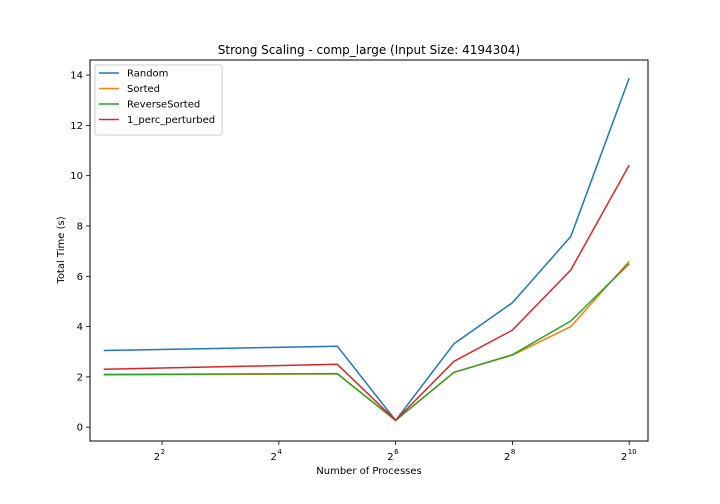 The height and width of the screenshot is (504, 720). Describe the element at coordinates (163, 105) in the screenshot. I see `legend-label: ReverseSorted` at that location.